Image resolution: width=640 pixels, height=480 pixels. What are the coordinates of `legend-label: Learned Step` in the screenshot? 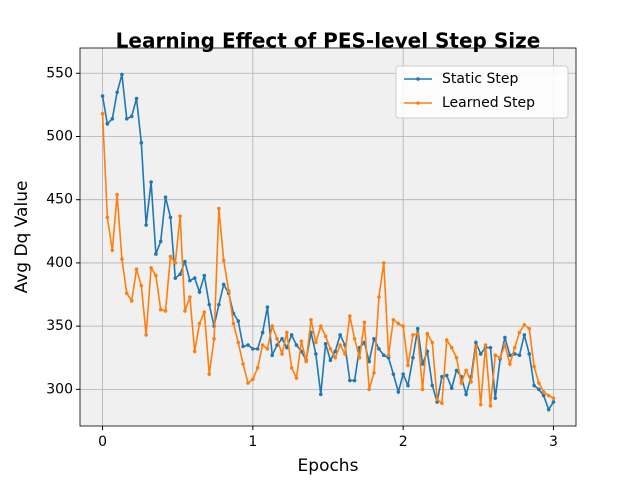 It's located at (488, 103).